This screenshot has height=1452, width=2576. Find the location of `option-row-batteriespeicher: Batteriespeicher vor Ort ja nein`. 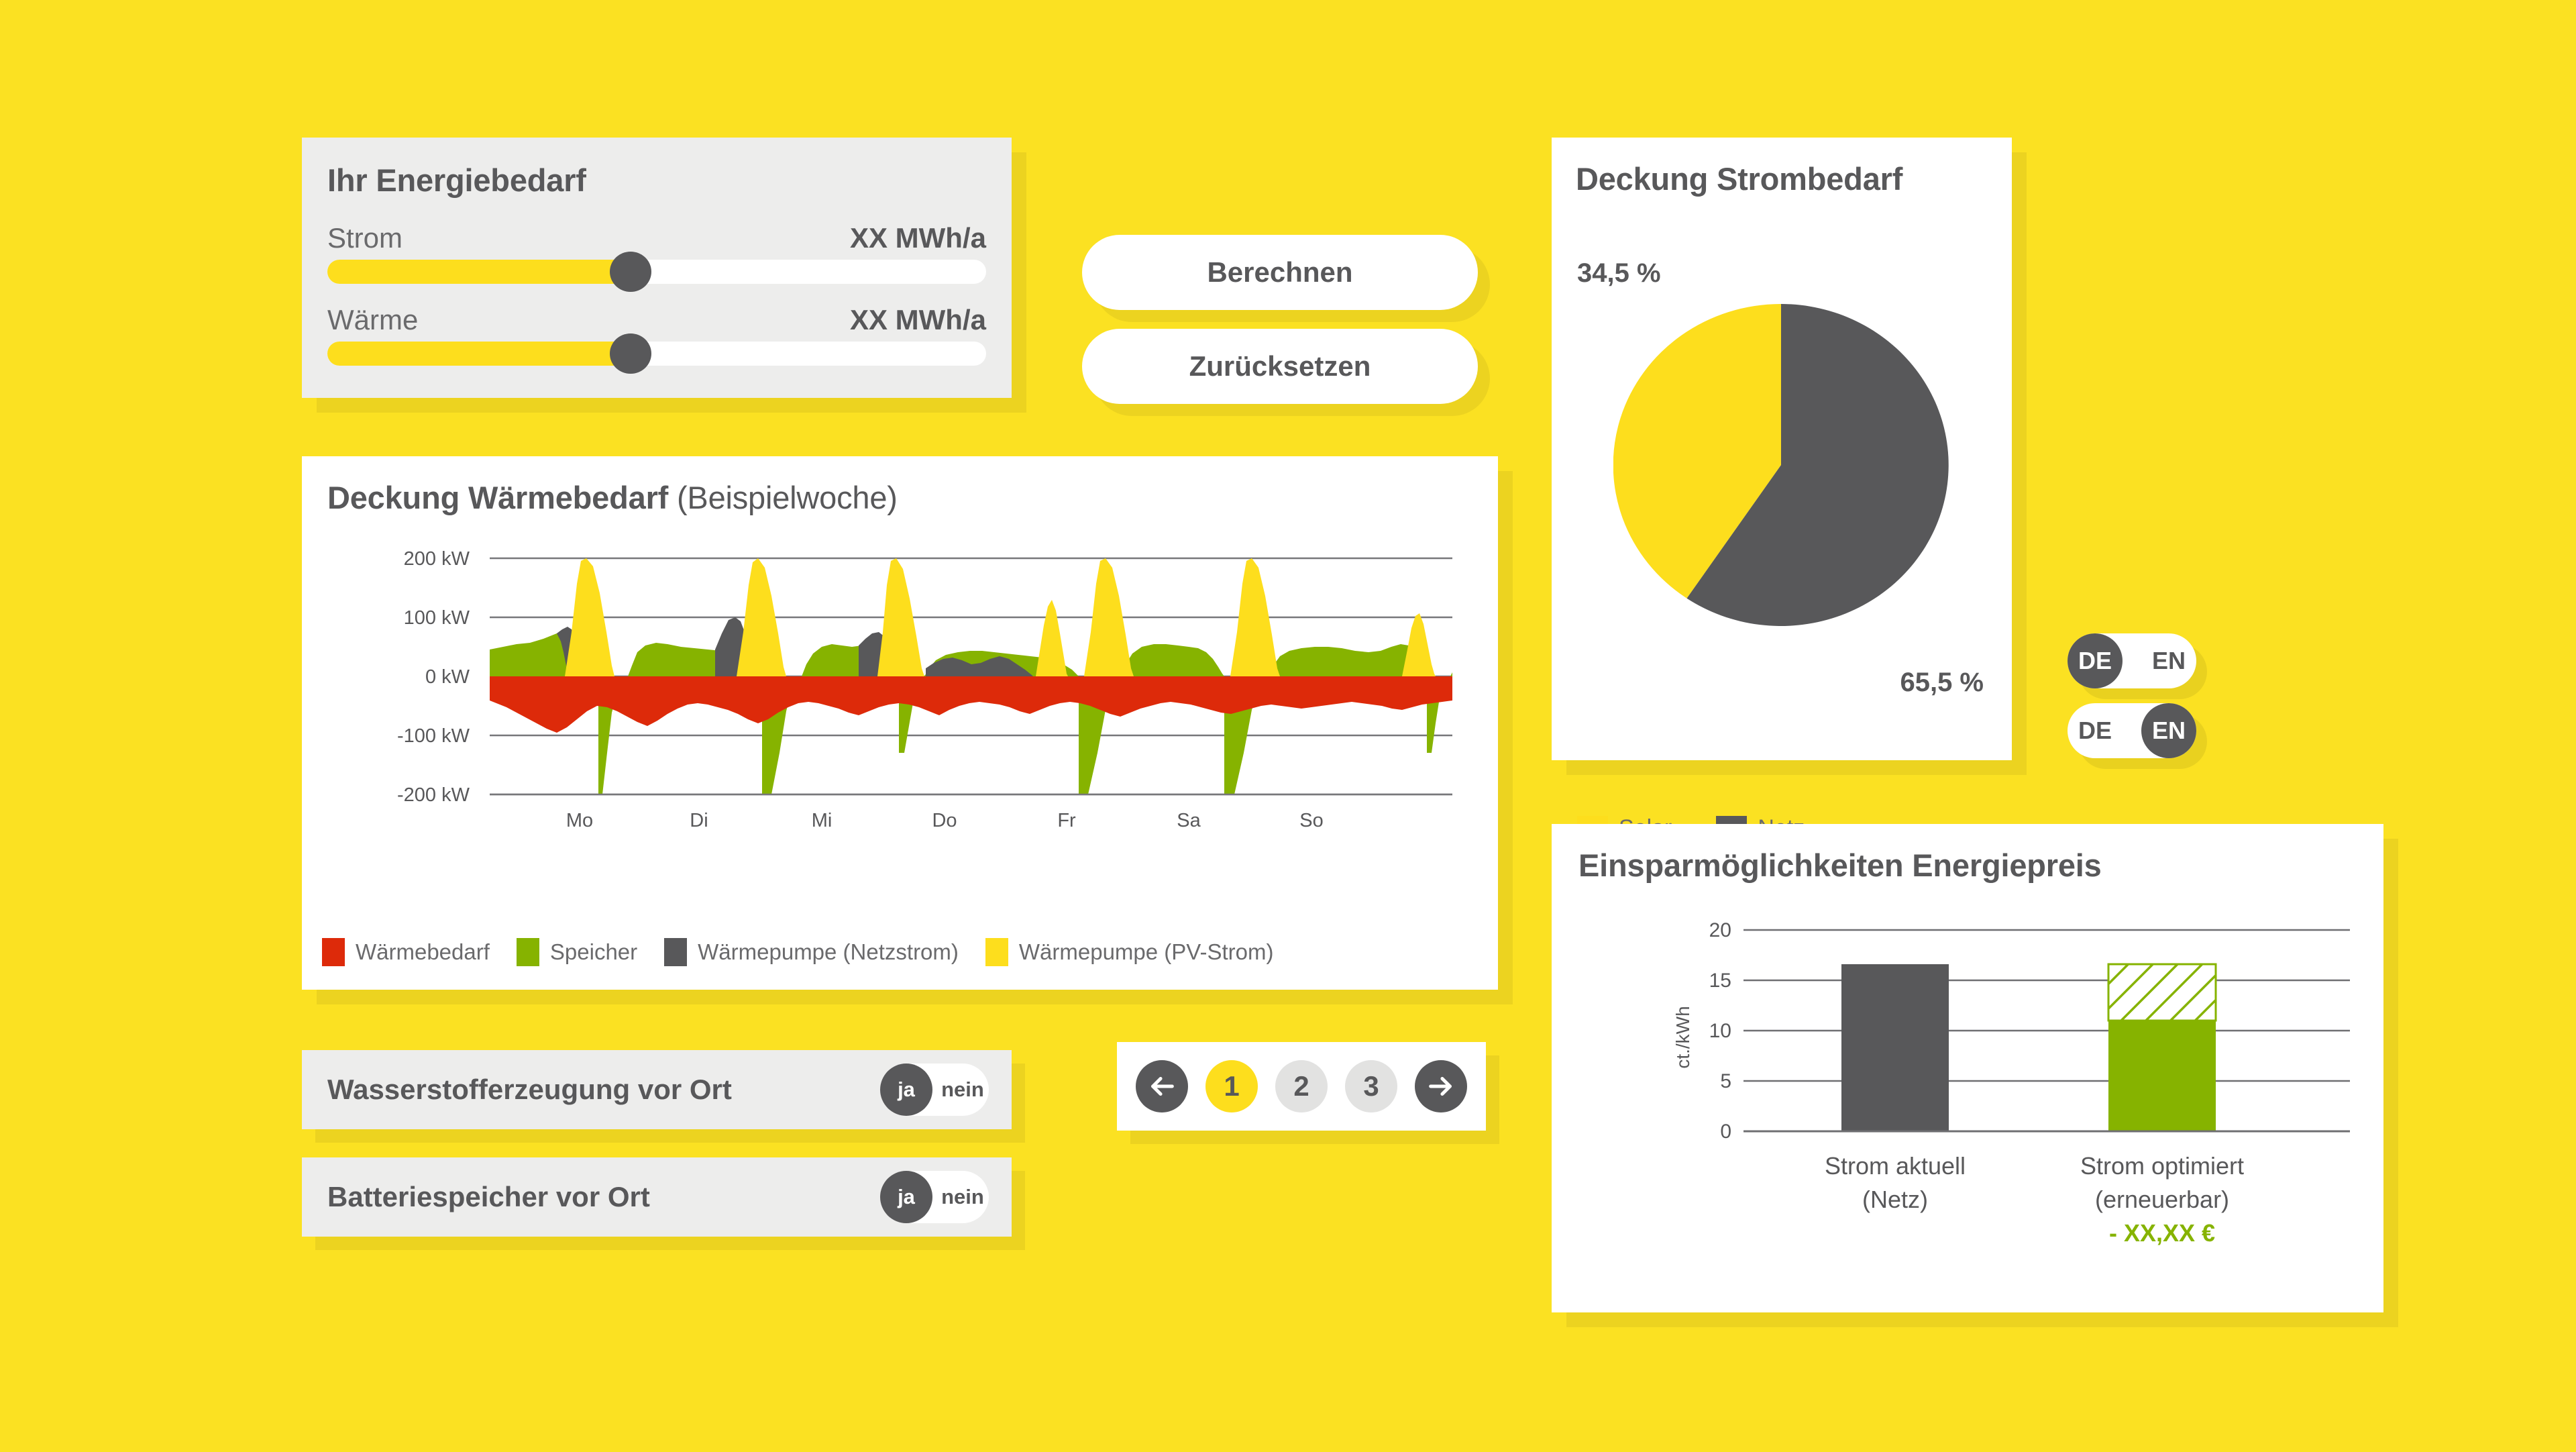

option-row-batteriespeicher: Batteriespeicher vor Ort ja nein is located at coordinates (657, 1197).